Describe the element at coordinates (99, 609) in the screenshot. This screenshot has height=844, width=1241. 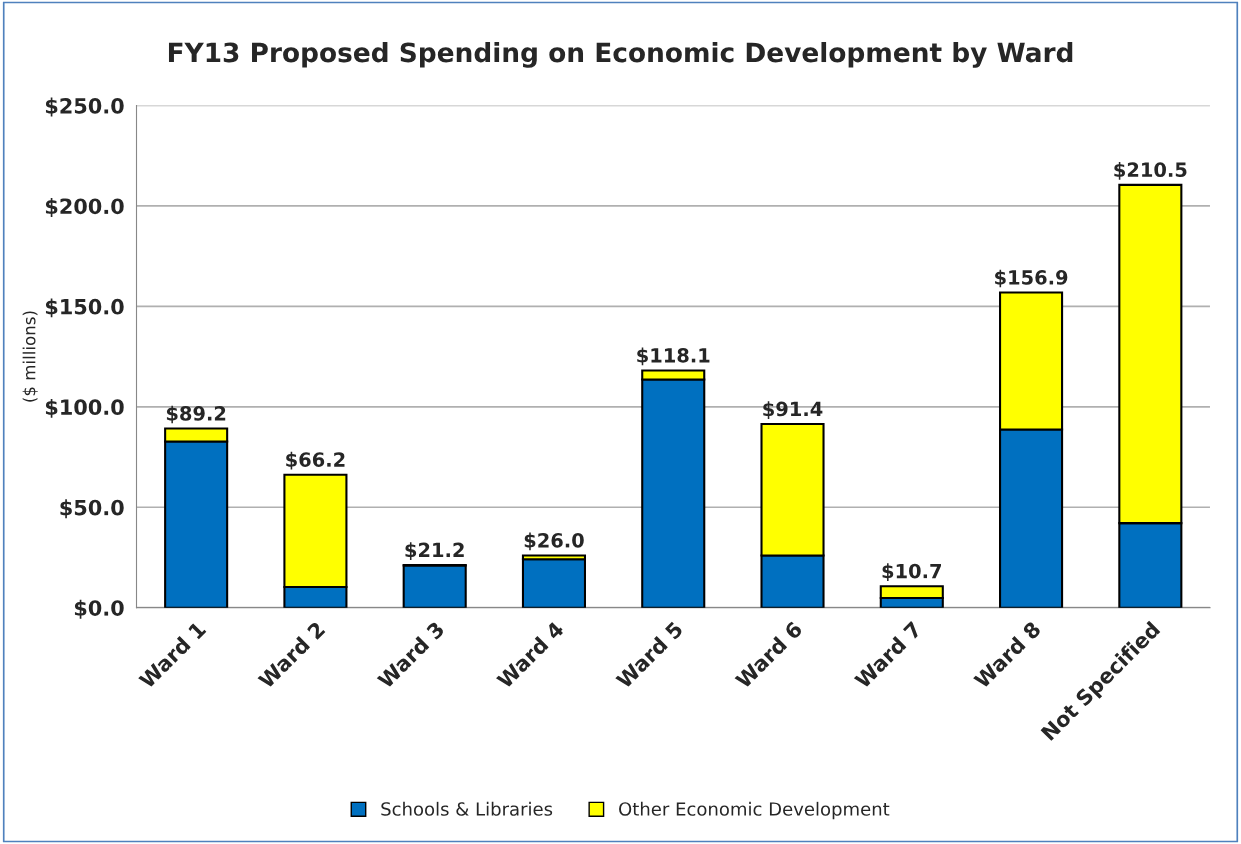
I see `y-tick-label: $0.0` at that location.